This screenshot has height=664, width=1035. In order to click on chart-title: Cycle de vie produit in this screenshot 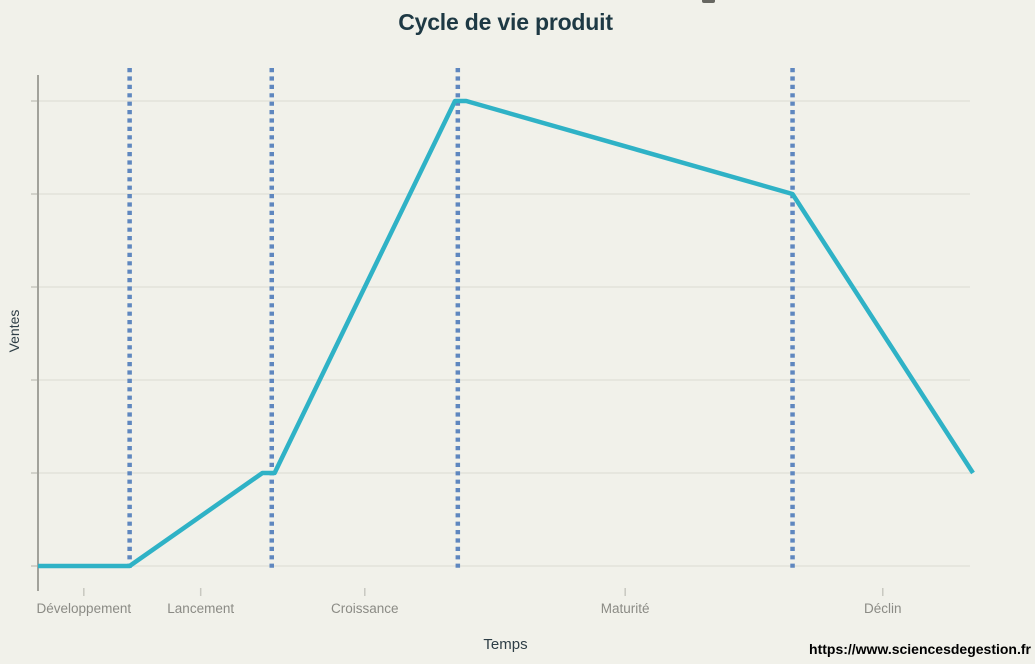, I will do `click(505, 22)`.